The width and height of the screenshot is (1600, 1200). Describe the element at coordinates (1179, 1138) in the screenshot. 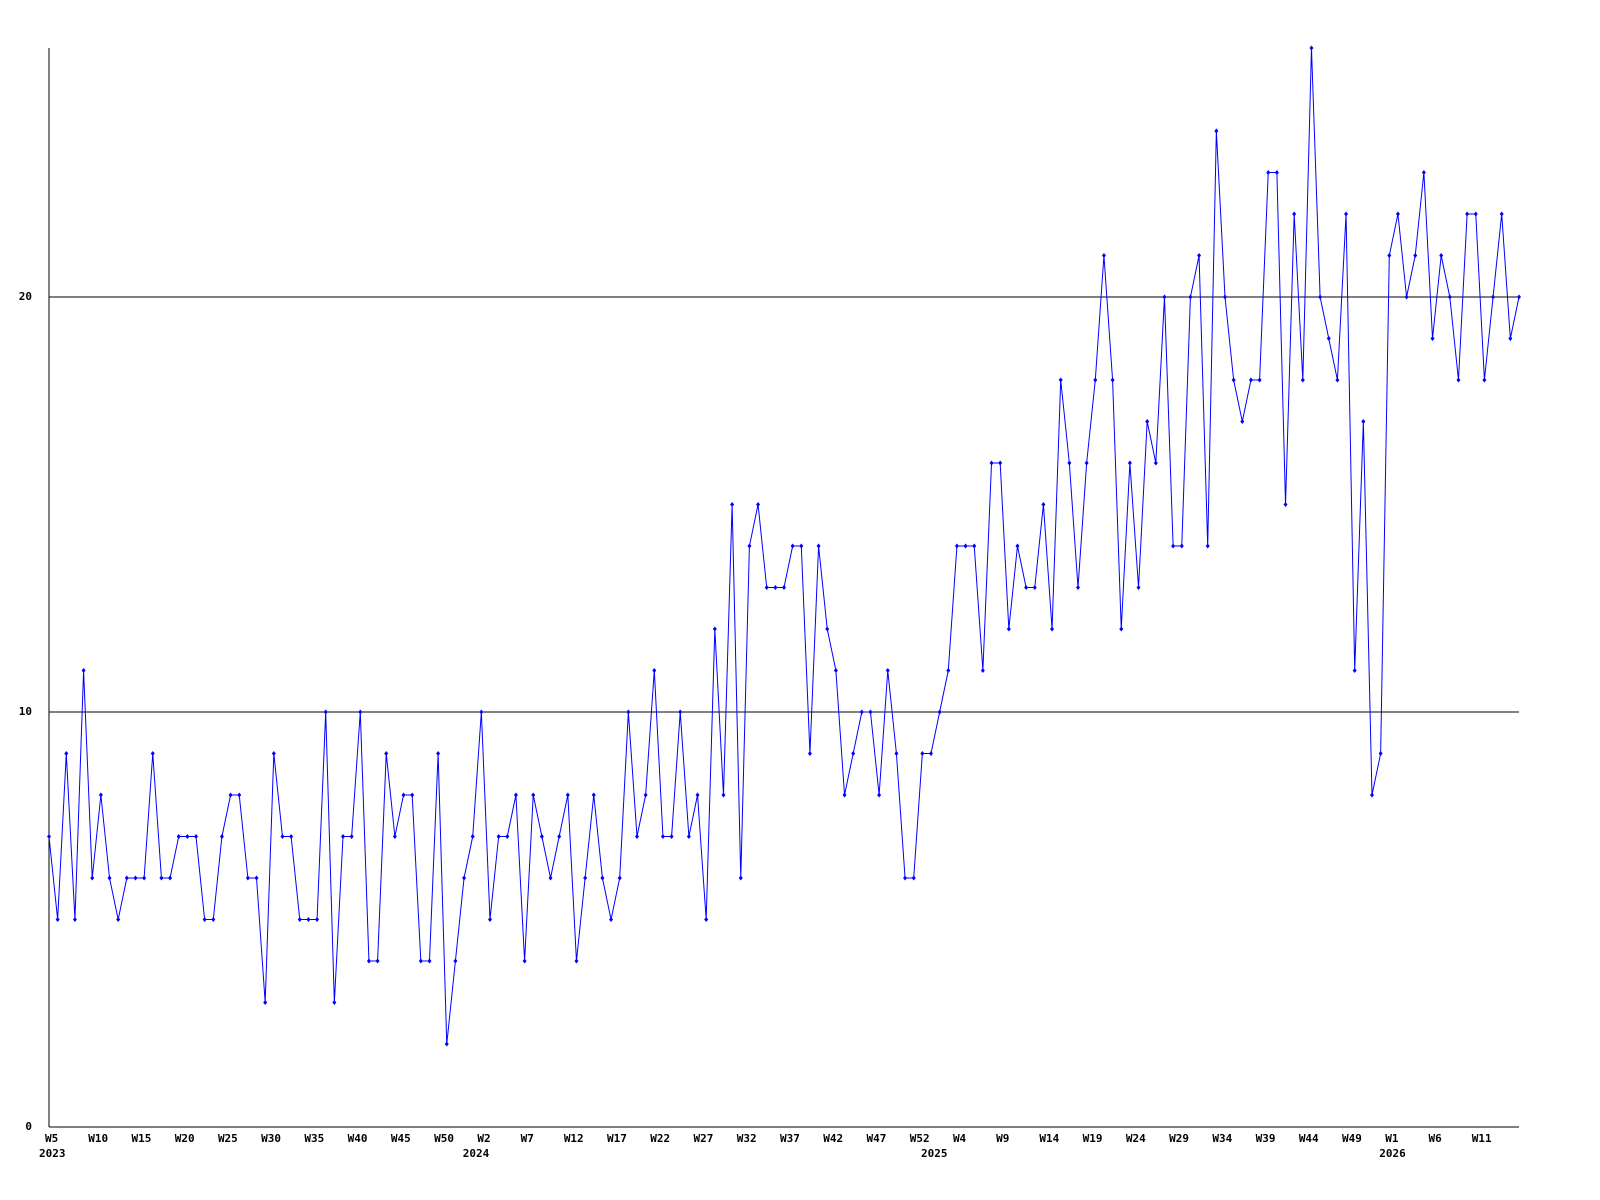

I see `x-tick-label: W29` at that location.